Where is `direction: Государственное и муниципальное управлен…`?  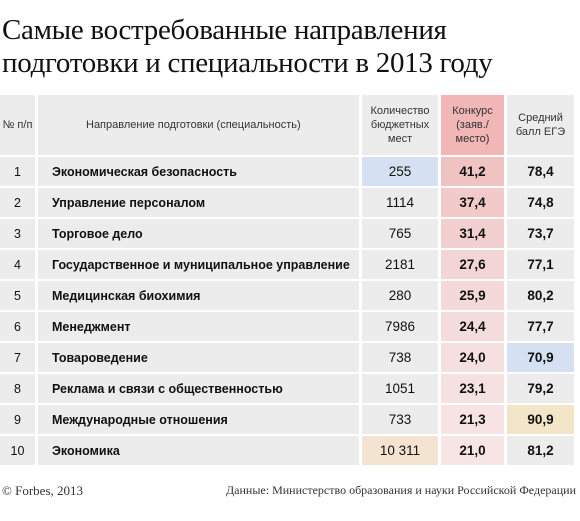
direction: Государственное и муниципальное управлен… is located at coordinates (198, 264).